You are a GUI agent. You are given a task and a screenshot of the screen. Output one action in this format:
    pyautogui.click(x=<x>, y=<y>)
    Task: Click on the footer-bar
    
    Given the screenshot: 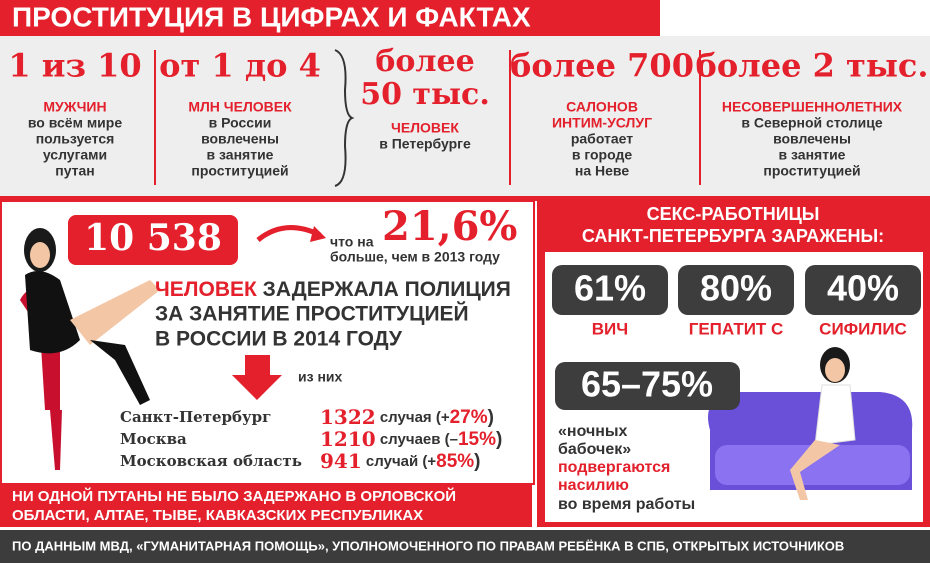 What is the action you would take?
    pyautogui.click(x=465, y=546)
    